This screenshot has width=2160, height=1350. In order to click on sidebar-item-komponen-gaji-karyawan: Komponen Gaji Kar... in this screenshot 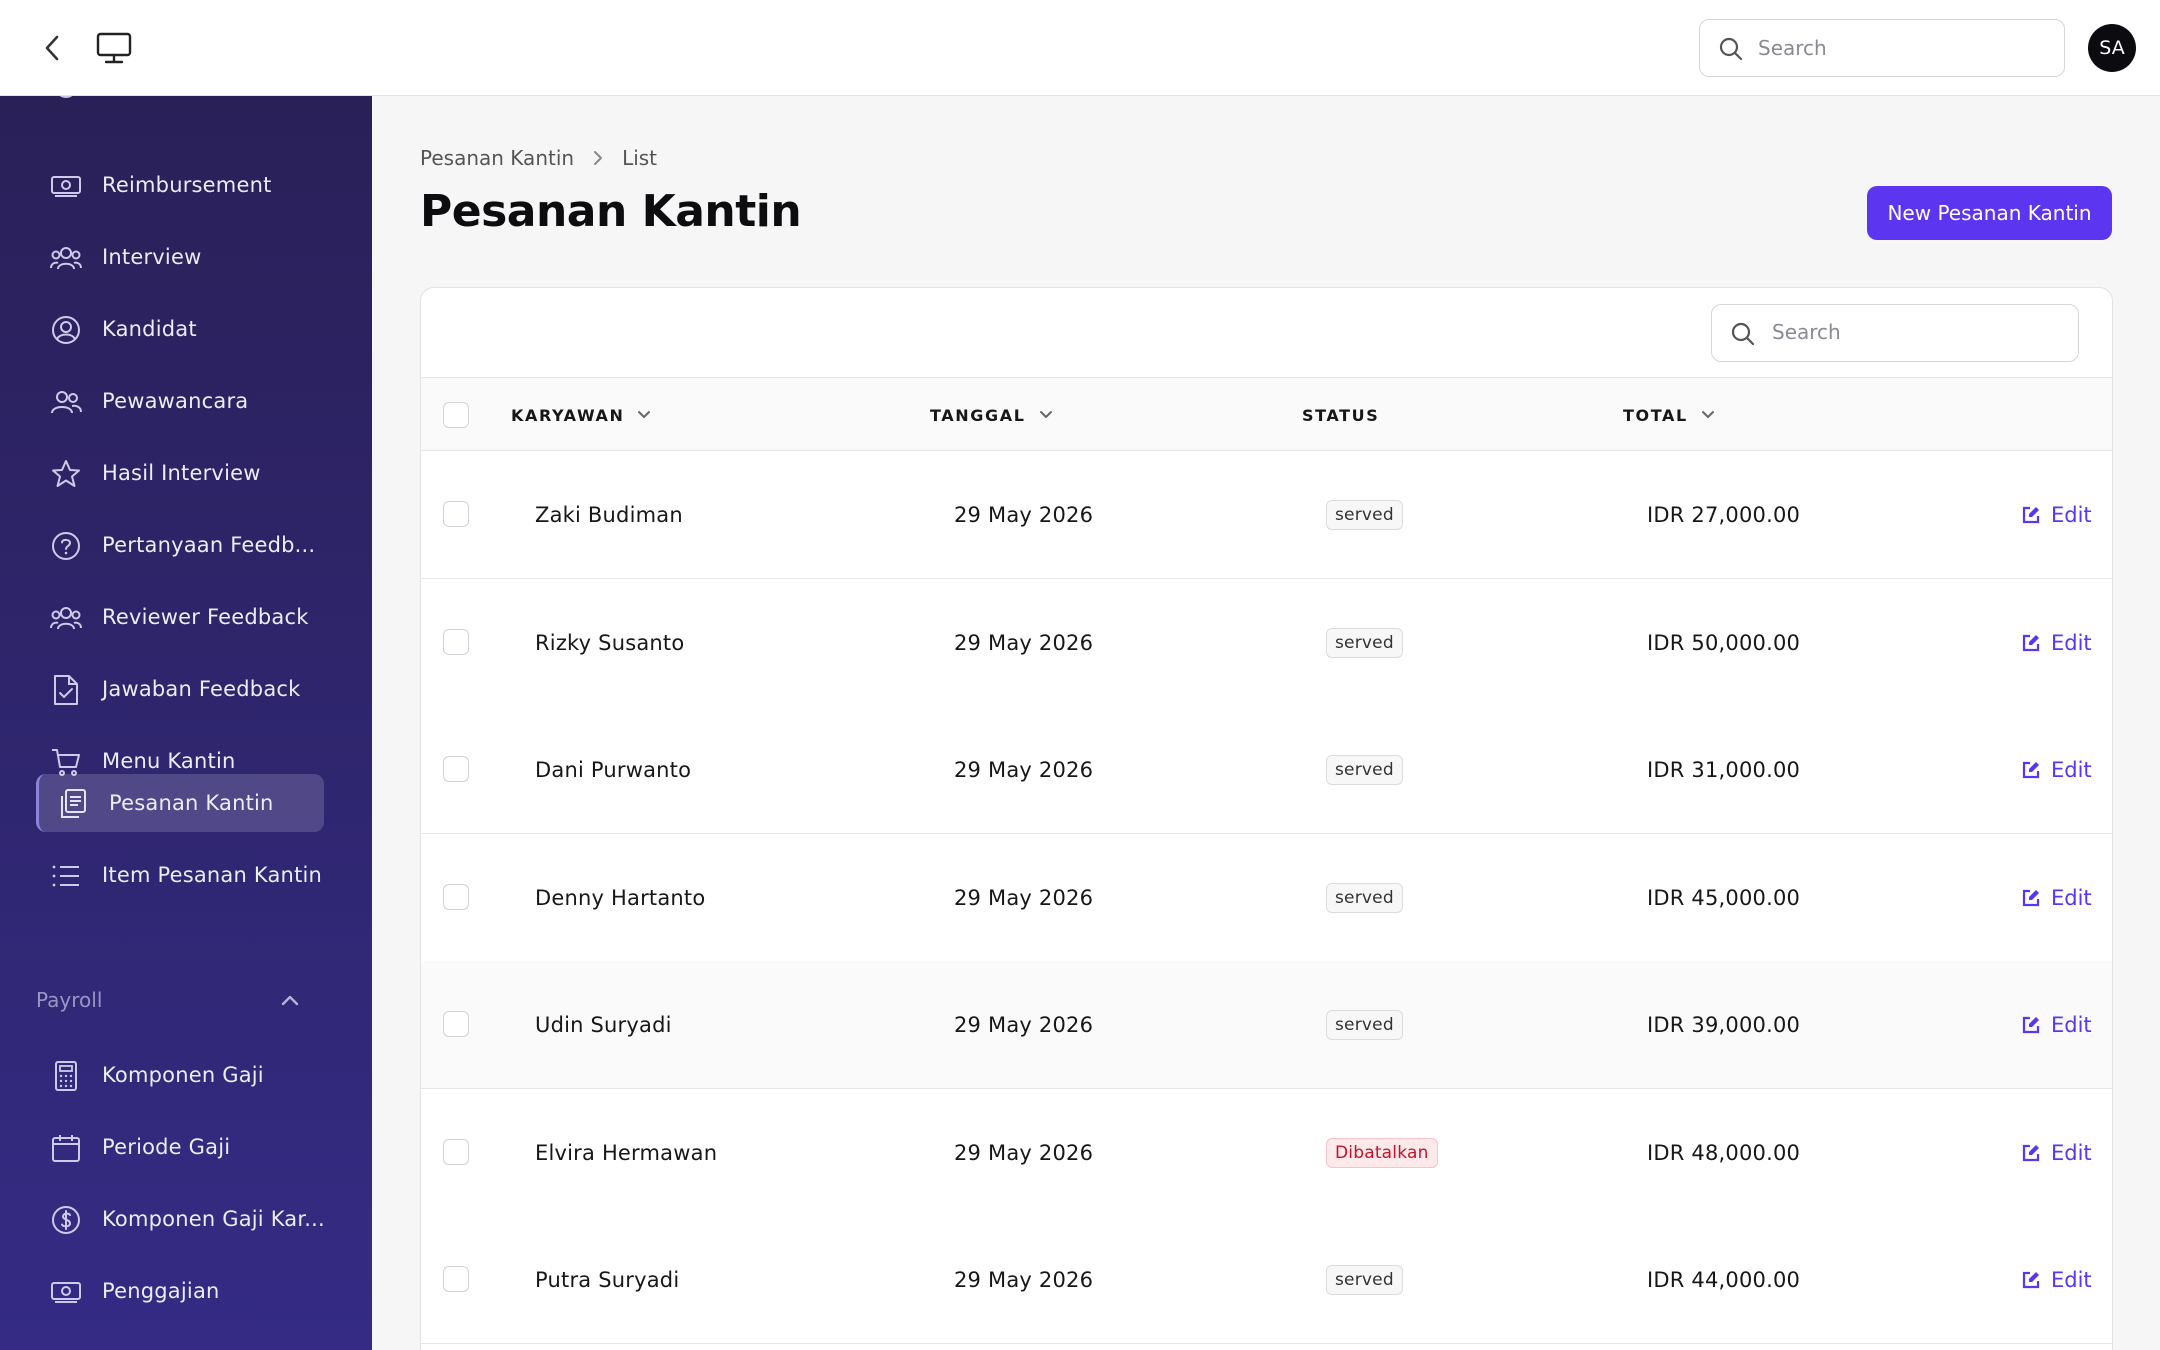, I will do `click(180, 1219)`.